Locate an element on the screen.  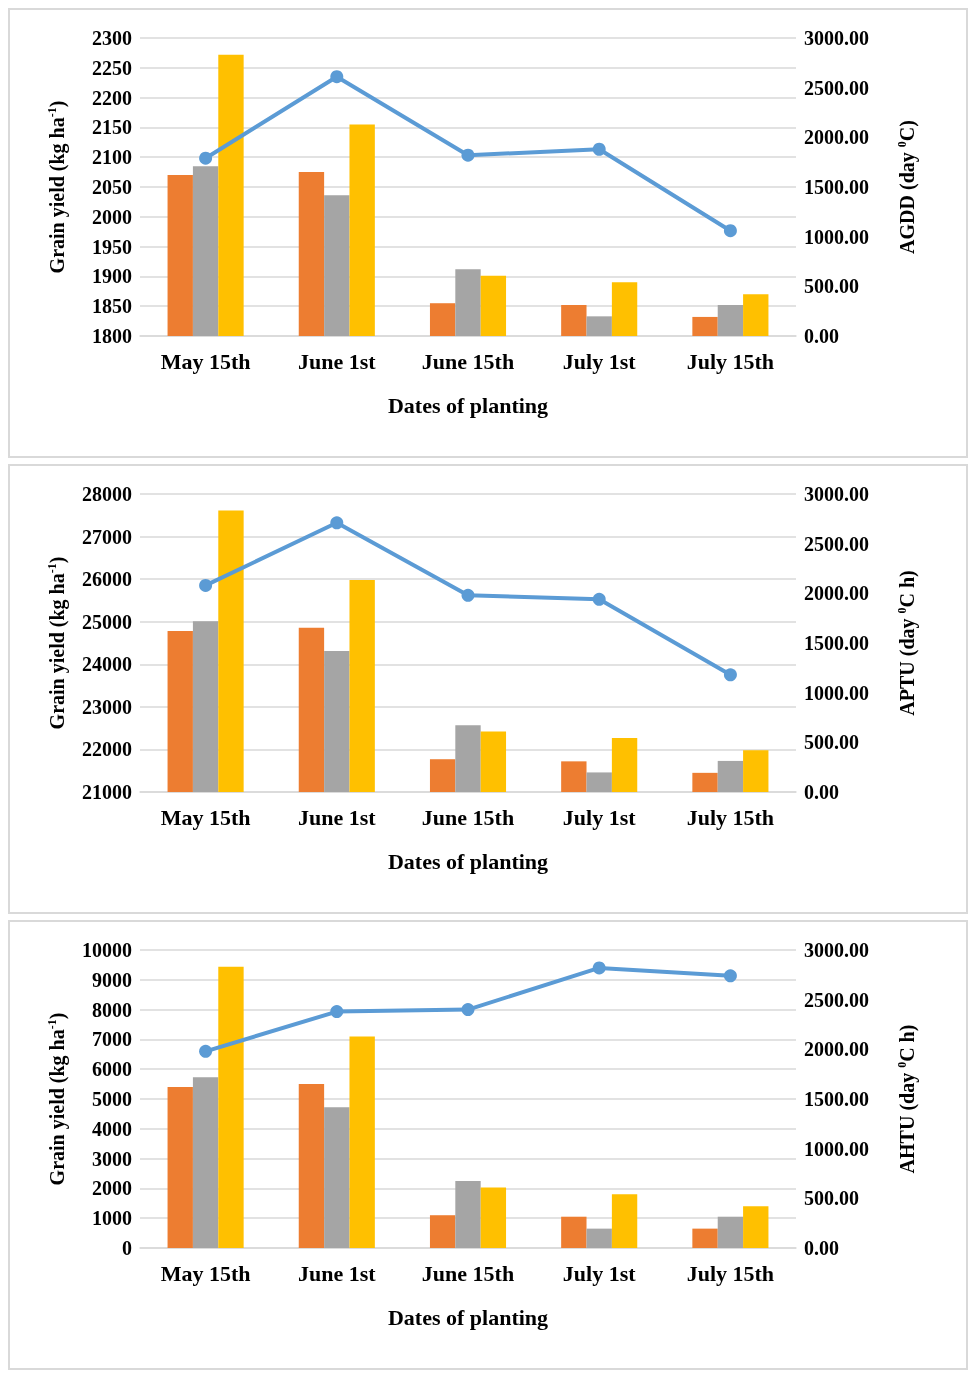
y-tick-label: 1800 is located at coordinates (112, 336).